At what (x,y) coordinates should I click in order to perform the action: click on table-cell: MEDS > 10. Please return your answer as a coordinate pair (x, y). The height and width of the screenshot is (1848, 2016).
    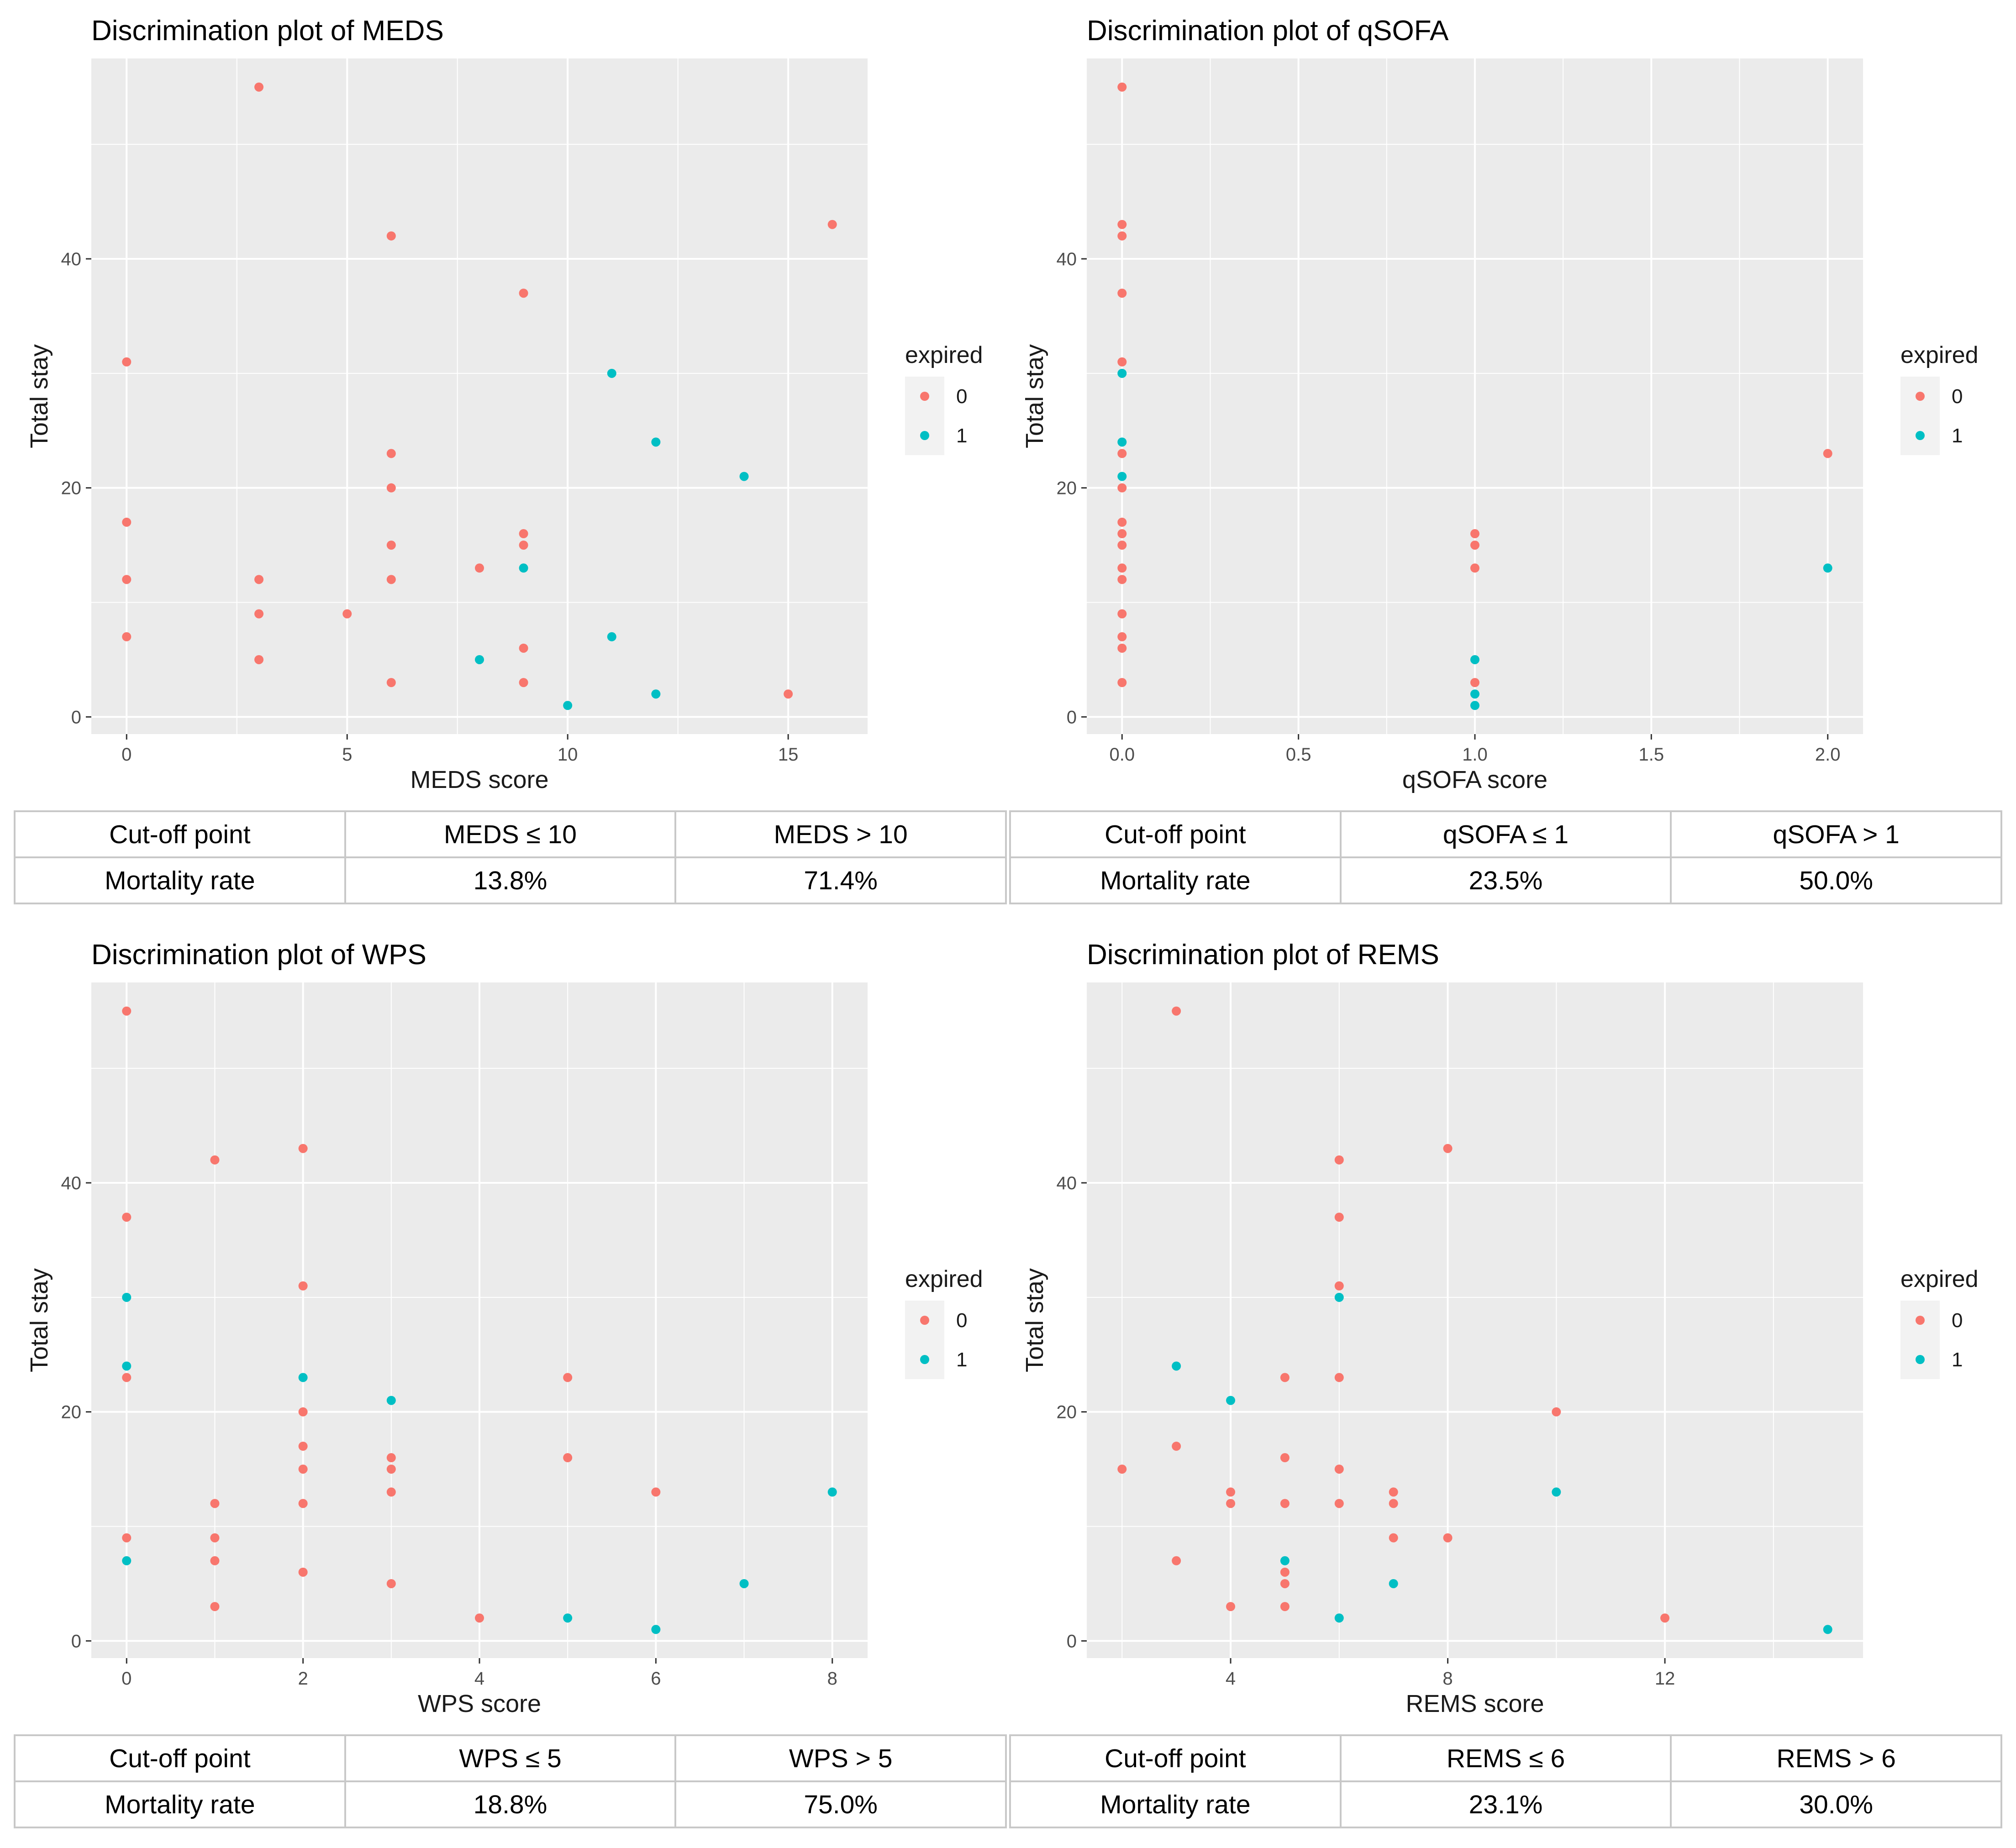
    Looking at the image, I should click on (840, 834).